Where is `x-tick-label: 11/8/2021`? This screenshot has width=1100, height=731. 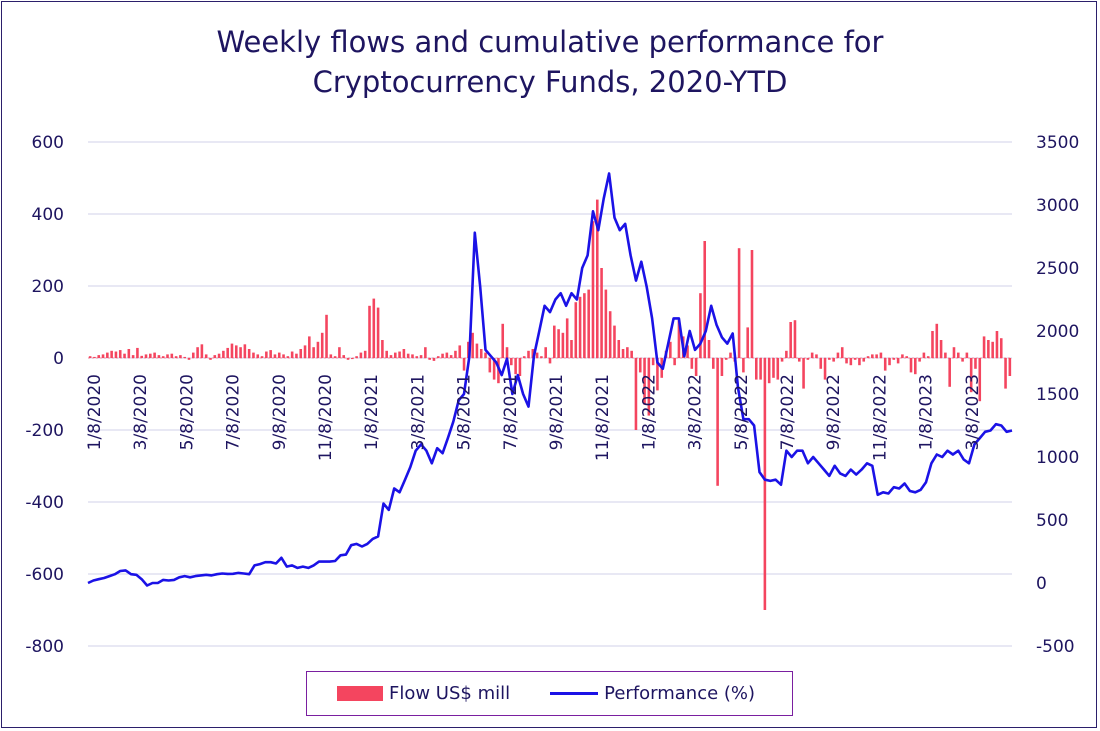
x-tick-label: 11/8/2021 is located at coordinates (603, 417).